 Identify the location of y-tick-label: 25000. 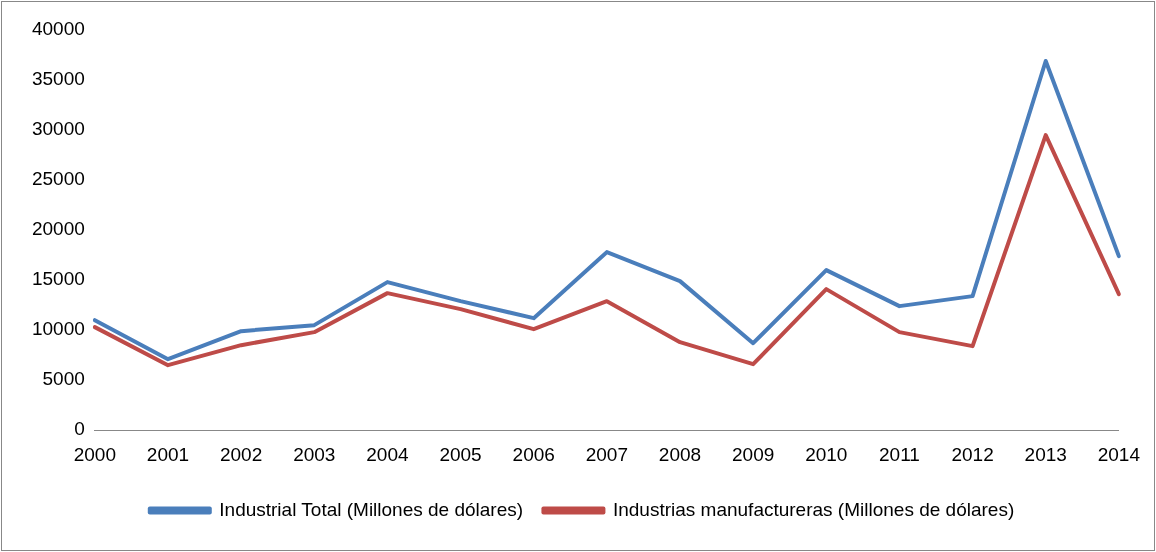
(58, 179).